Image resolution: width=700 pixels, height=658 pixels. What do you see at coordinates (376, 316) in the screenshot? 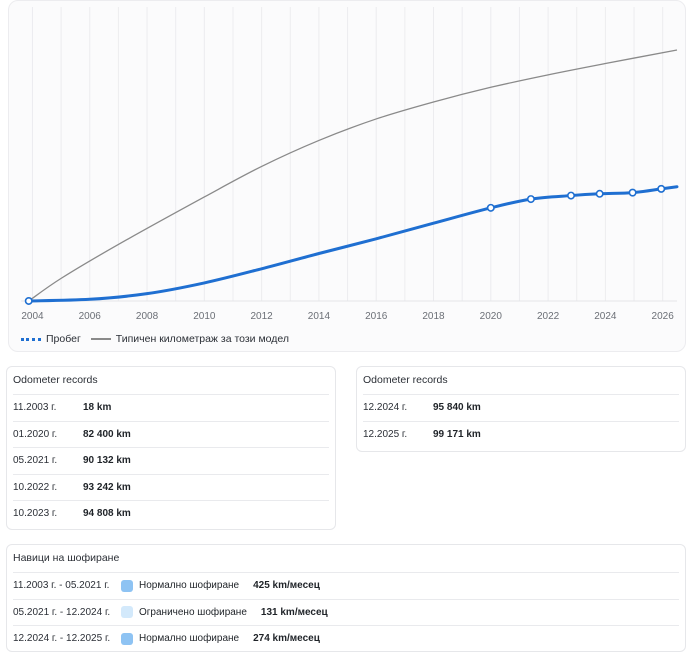
I see `x-tick-label: 2016` at bounding box center [376, 316].